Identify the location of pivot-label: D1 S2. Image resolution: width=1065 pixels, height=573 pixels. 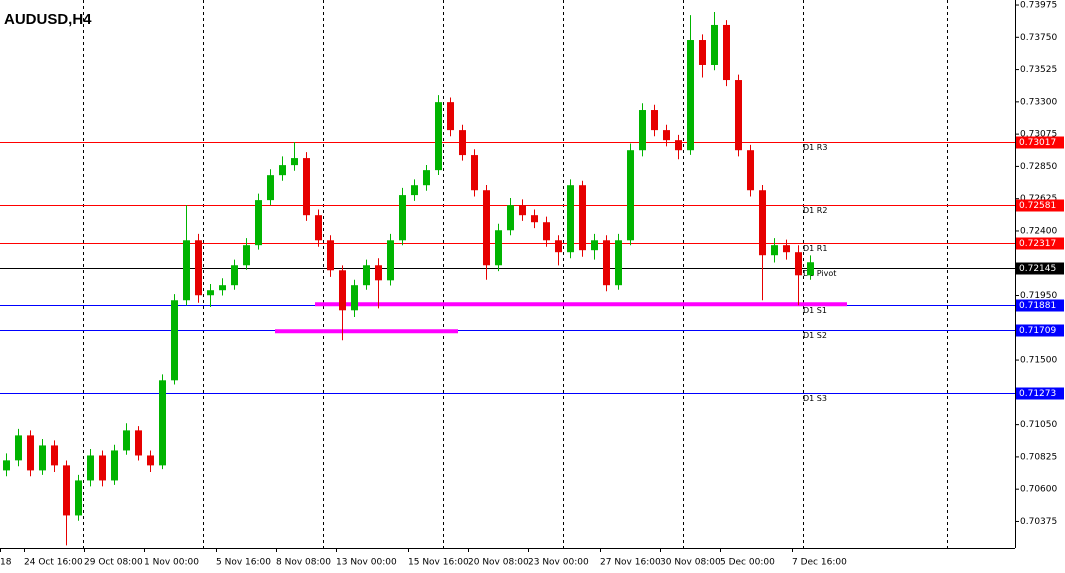
(815, 335).